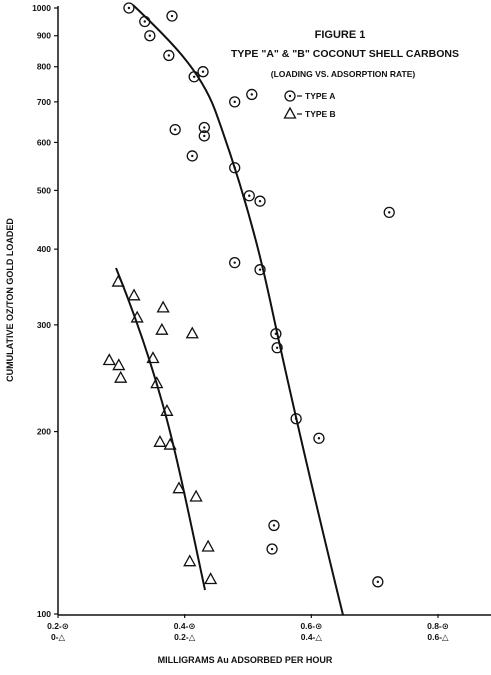  I want to click on chart-title: FIGURE 1, so click(340, 35).